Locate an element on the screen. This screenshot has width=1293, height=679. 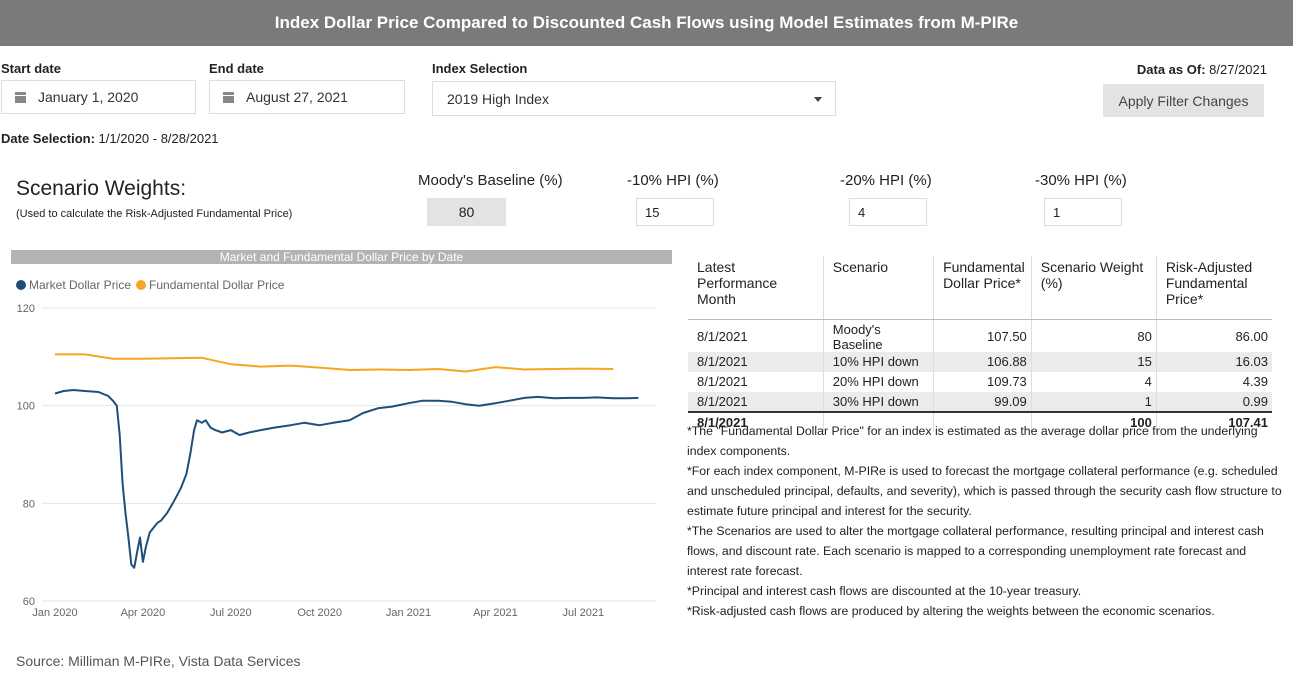
date-selection: Date Selection: 1/1/2020 - 8/28/2021 is located at coordinates (110, 138).